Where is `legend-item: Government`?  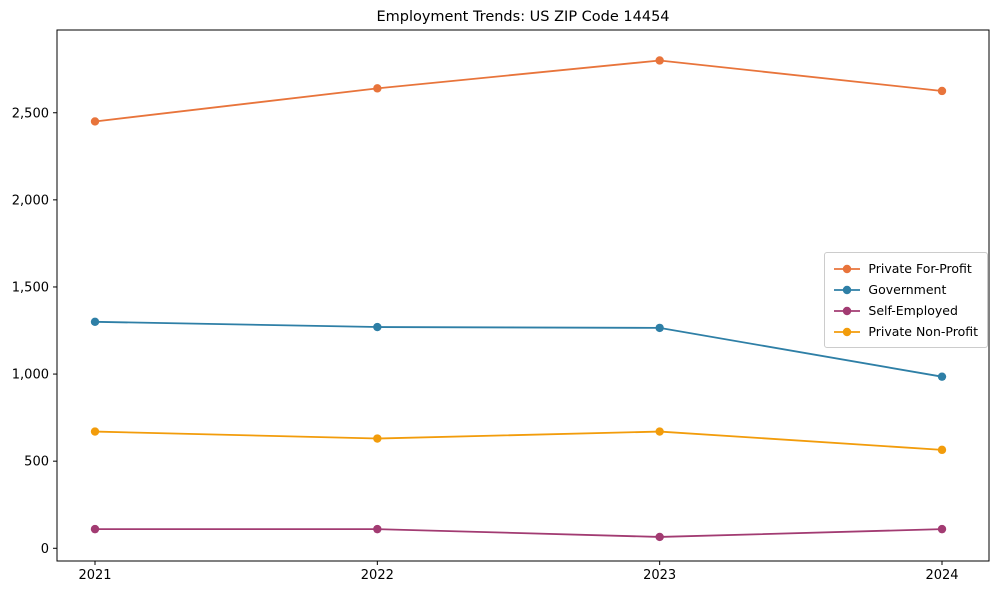
legend-item: Government is located at coordinates (906, 289).